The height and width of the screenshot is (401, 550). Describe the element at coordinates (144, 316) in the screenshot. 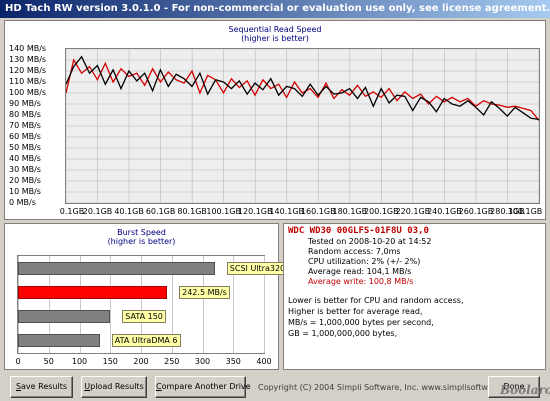

I see `burst-bar-label: SATA 150` at that location.